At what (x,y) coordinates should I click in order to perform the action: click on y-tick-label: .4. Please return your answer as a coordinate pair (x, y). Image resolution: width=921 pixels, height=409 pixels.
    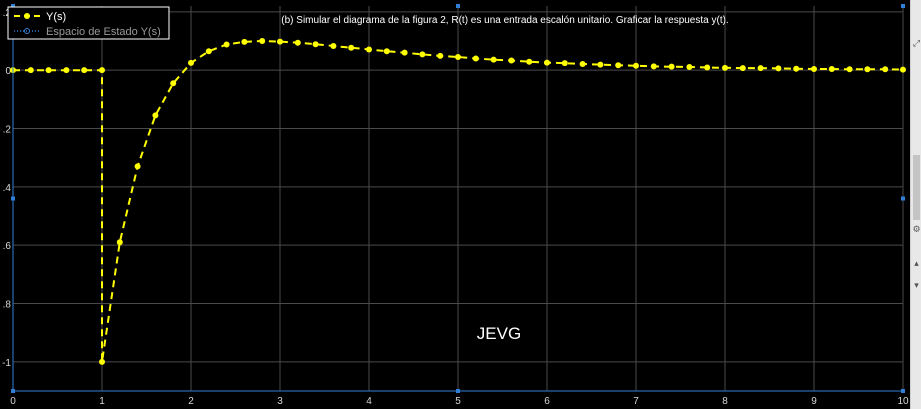
    Looking at the image, I should click on (7, 188).